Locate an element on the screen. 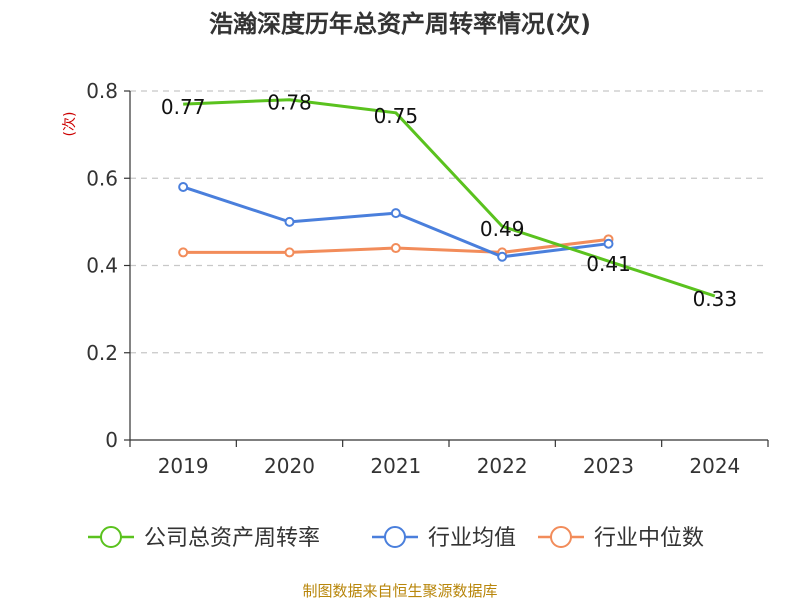 This screenshot has width=800, height=605. legend-item: 行业中位数 is located at coordinates (621, 538).